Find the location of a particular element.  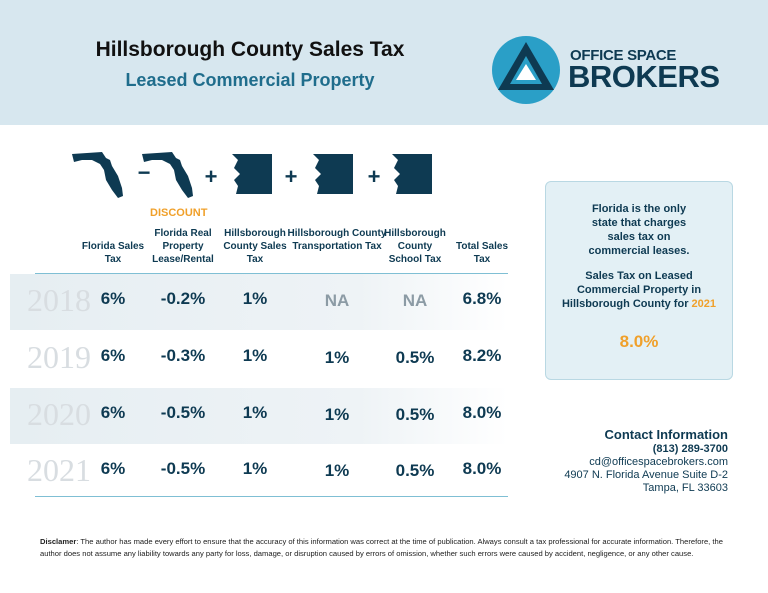

column-header: Hillsborough County Sales Tax is located at coordinates (255, 246).